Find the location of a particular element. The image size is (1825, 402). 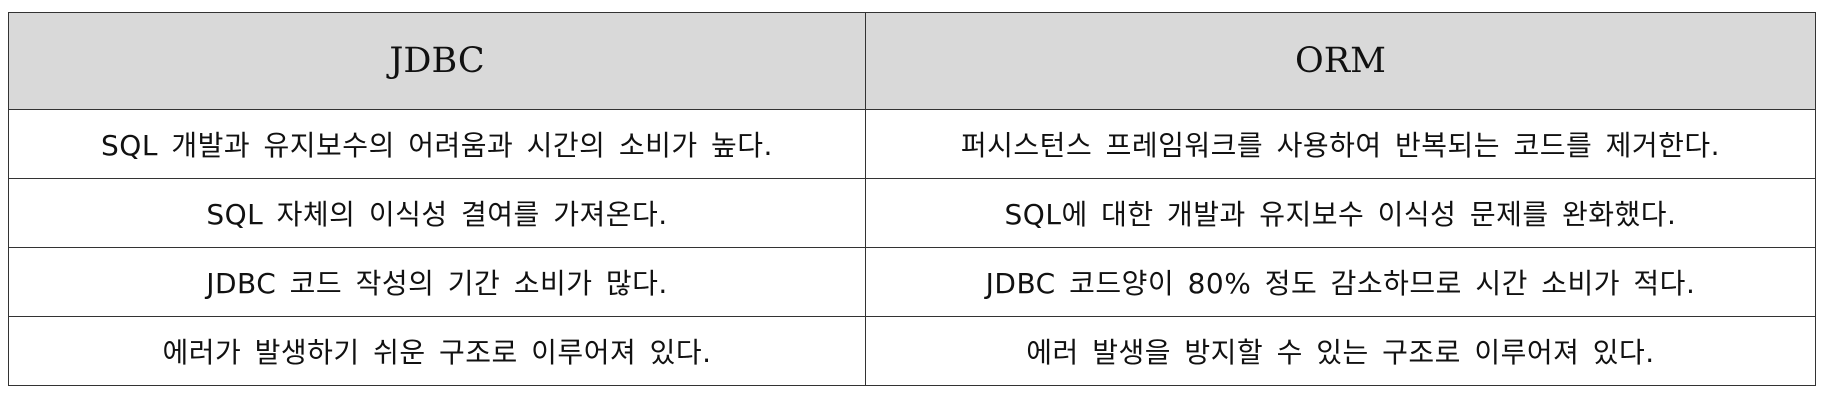

cell-jdbc: 에러가 발생하기 쉬운 구조로 이루어져 있다. is located at coordinates (437, 351).